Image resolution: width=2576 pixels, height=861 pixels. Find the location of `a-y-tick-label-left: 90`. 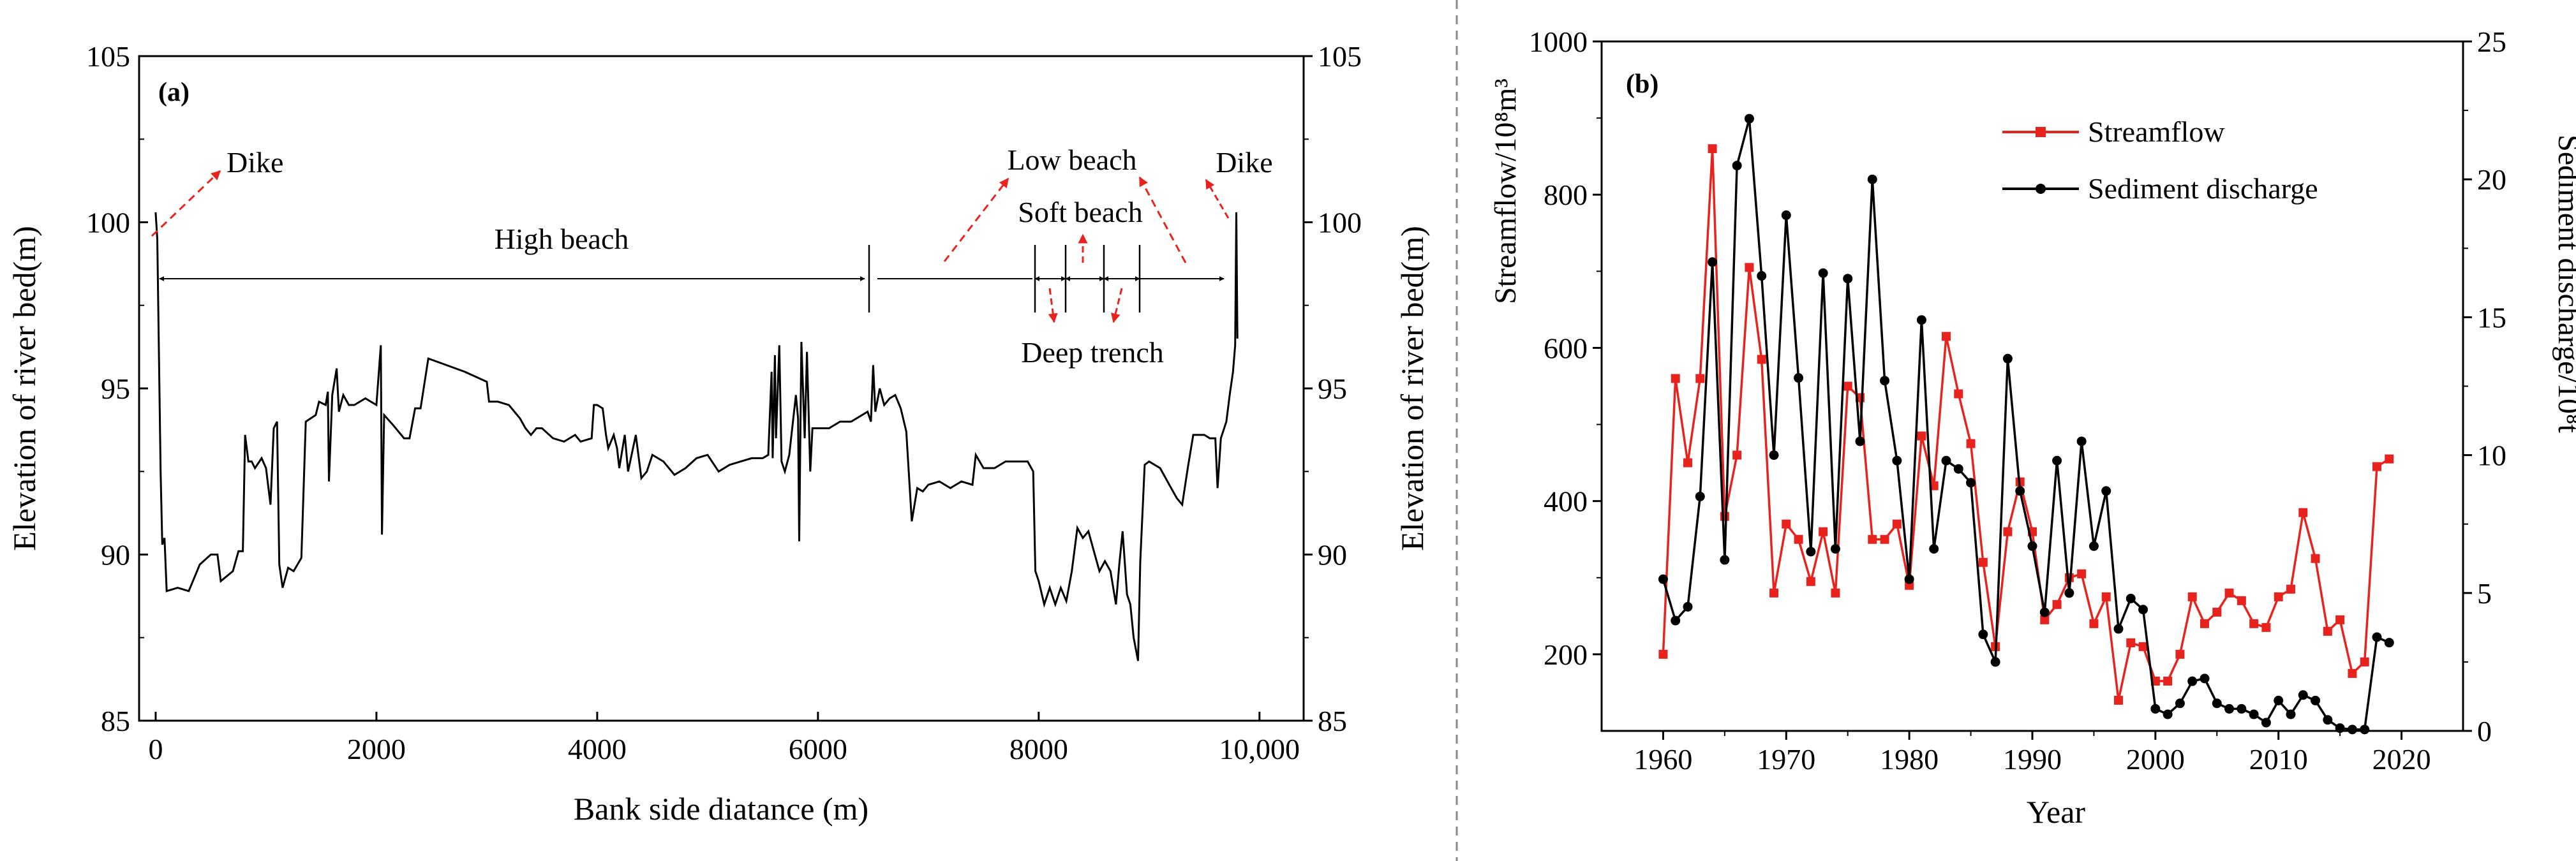

a-y-tick-label-left: 90 is located at coordinates (115, 555).